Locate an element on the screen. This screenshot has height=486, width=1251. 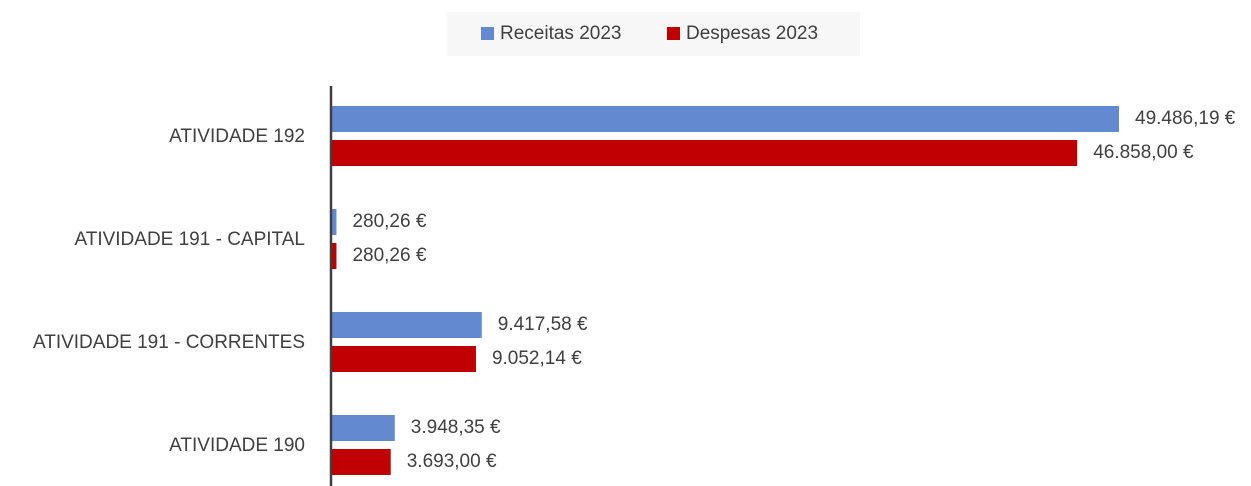
legend-label: Receitas 2023 is located at coordinates (560, 33).